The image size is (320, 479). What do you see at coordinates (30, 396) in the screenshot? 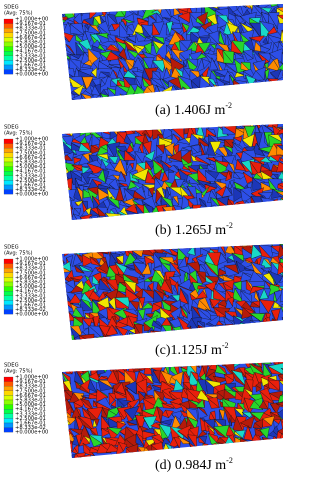
I see `legend-label: +6.667e-01` at bounding box center [30, 396].